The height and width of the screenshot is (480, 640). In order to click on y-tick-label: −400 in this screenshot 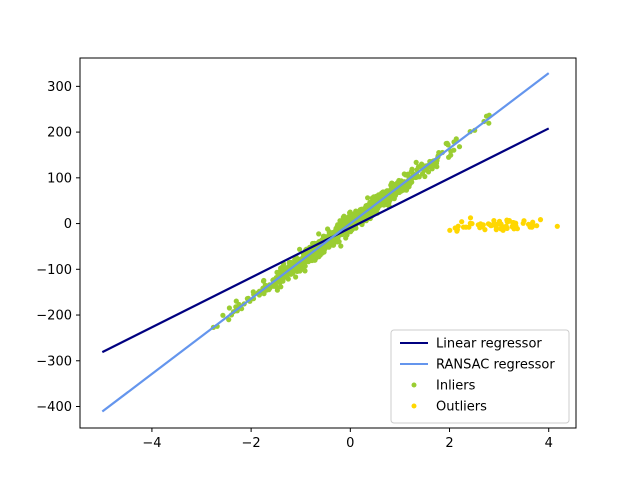, I will do `click(54, 407)`.